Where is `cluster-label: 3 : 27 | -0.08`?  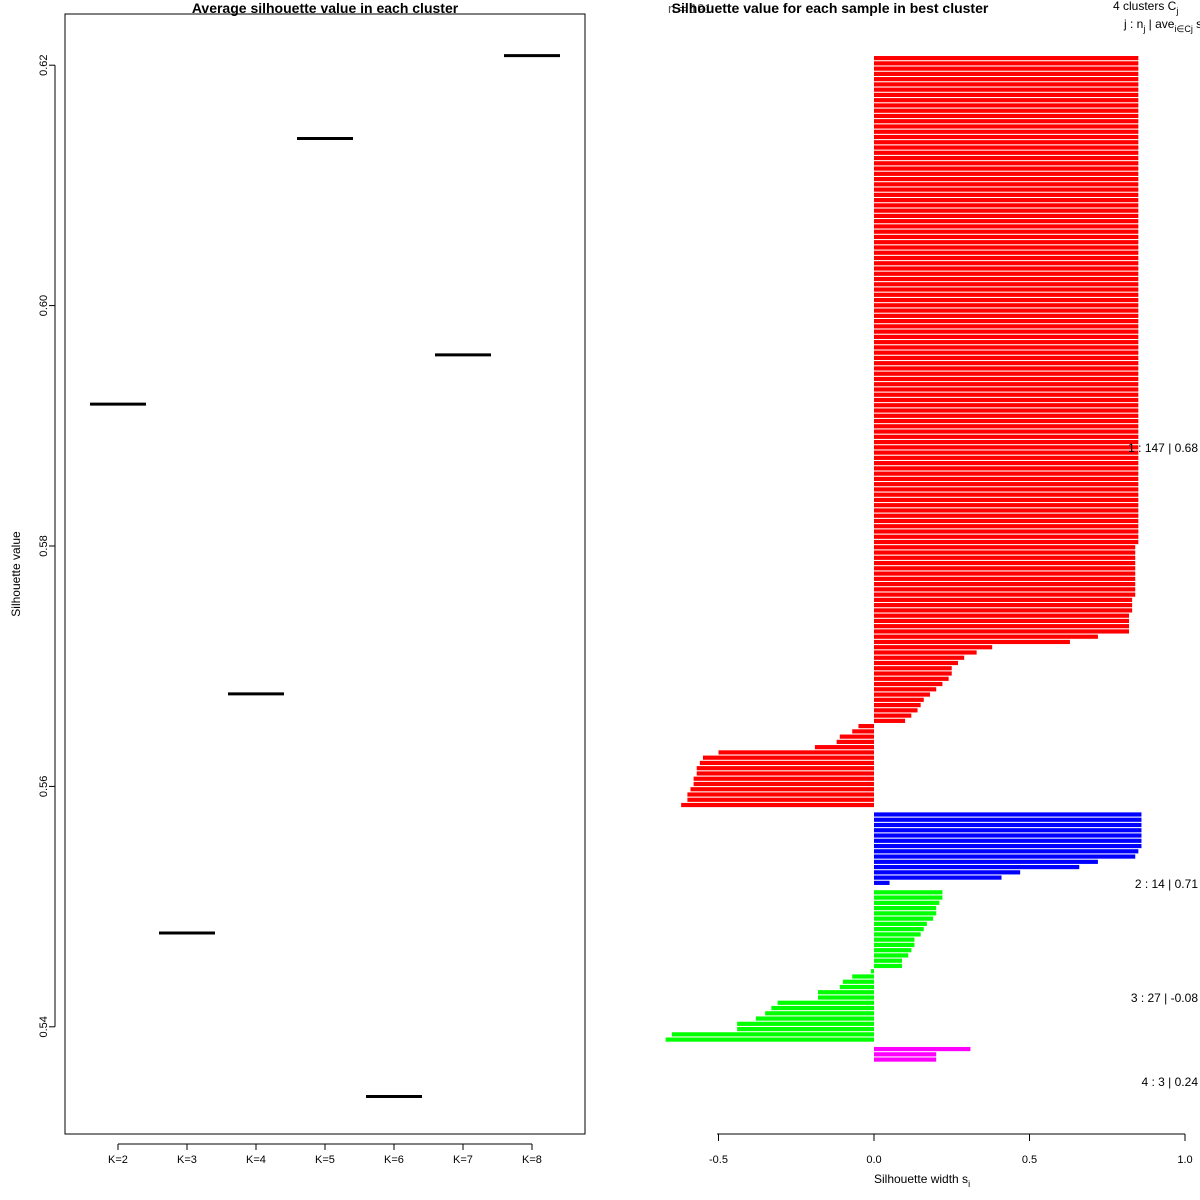 cluster-label: 3 : 27 | -0.08 is located at coordinates (1164, 998).